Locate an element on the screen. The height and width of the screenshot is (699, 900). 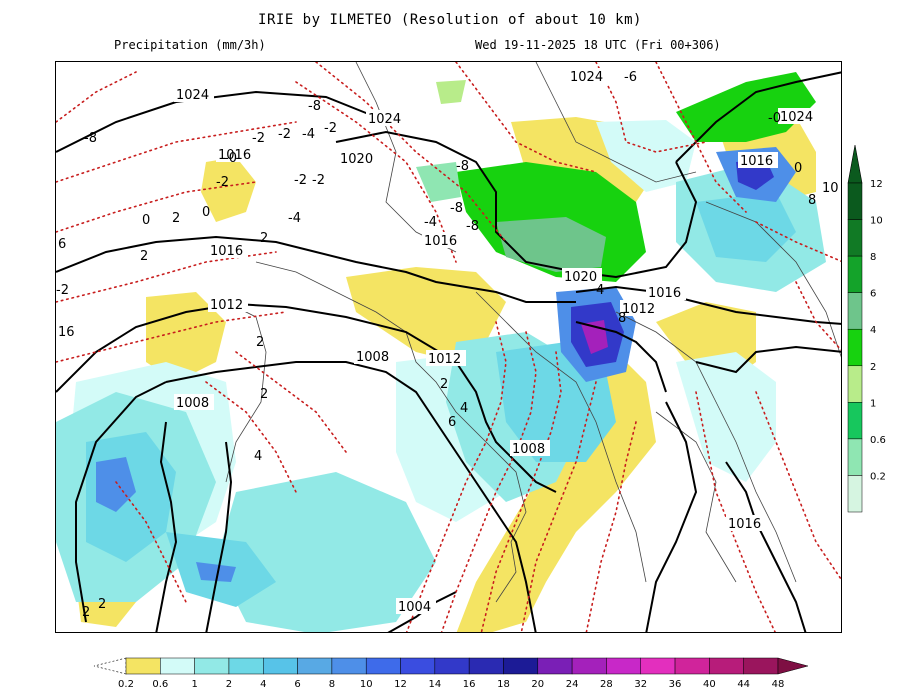
isobar-label: 1008 is located at coordinates (530, 448).